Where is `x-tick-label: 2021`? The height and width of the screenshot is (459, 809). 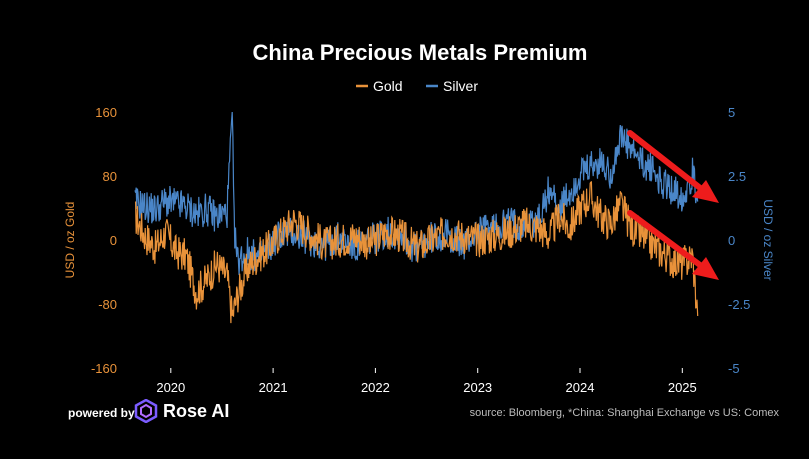
x-tick-label: 2021 is located at coordinates (273, 387).